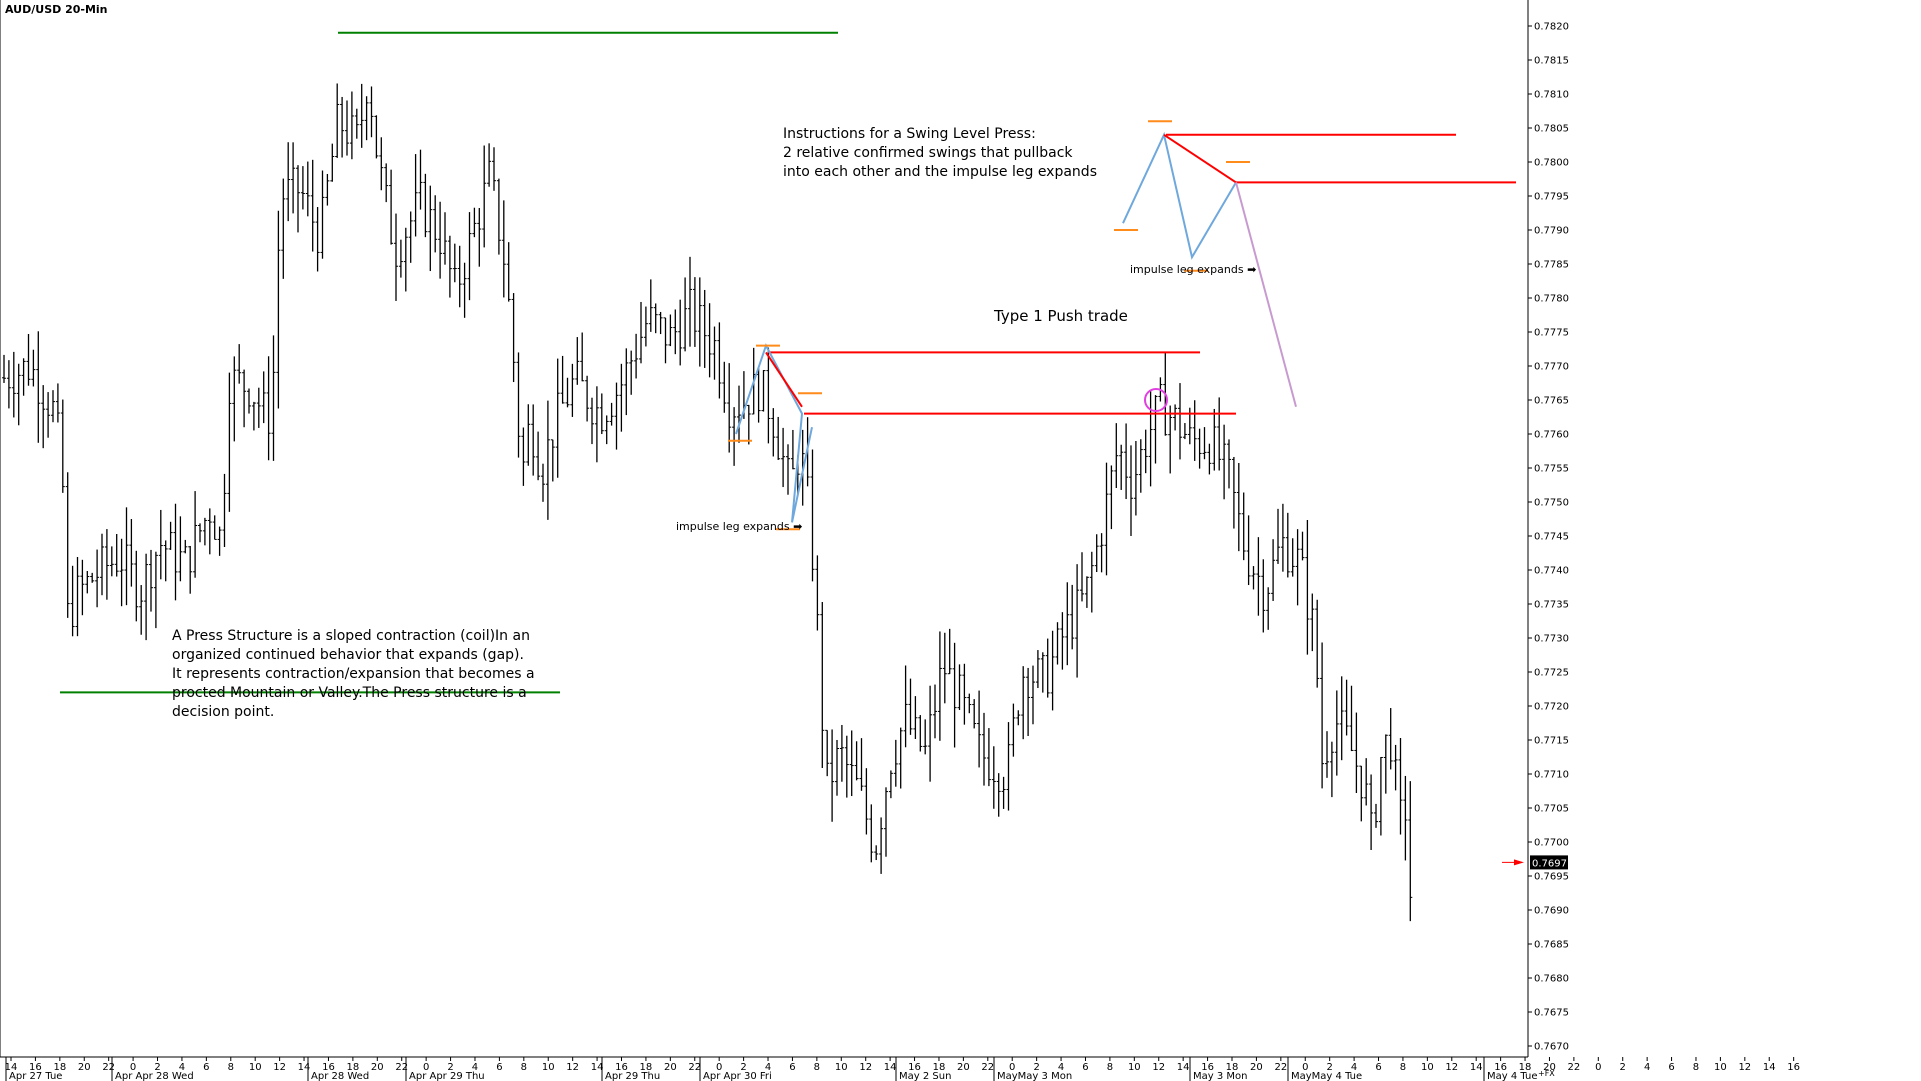 This screenshot has width=1921, height=1081. Describe the element at coordinates (1546, 1073) in the screenshot. I see `fx-corner-label: +FX` at that location.